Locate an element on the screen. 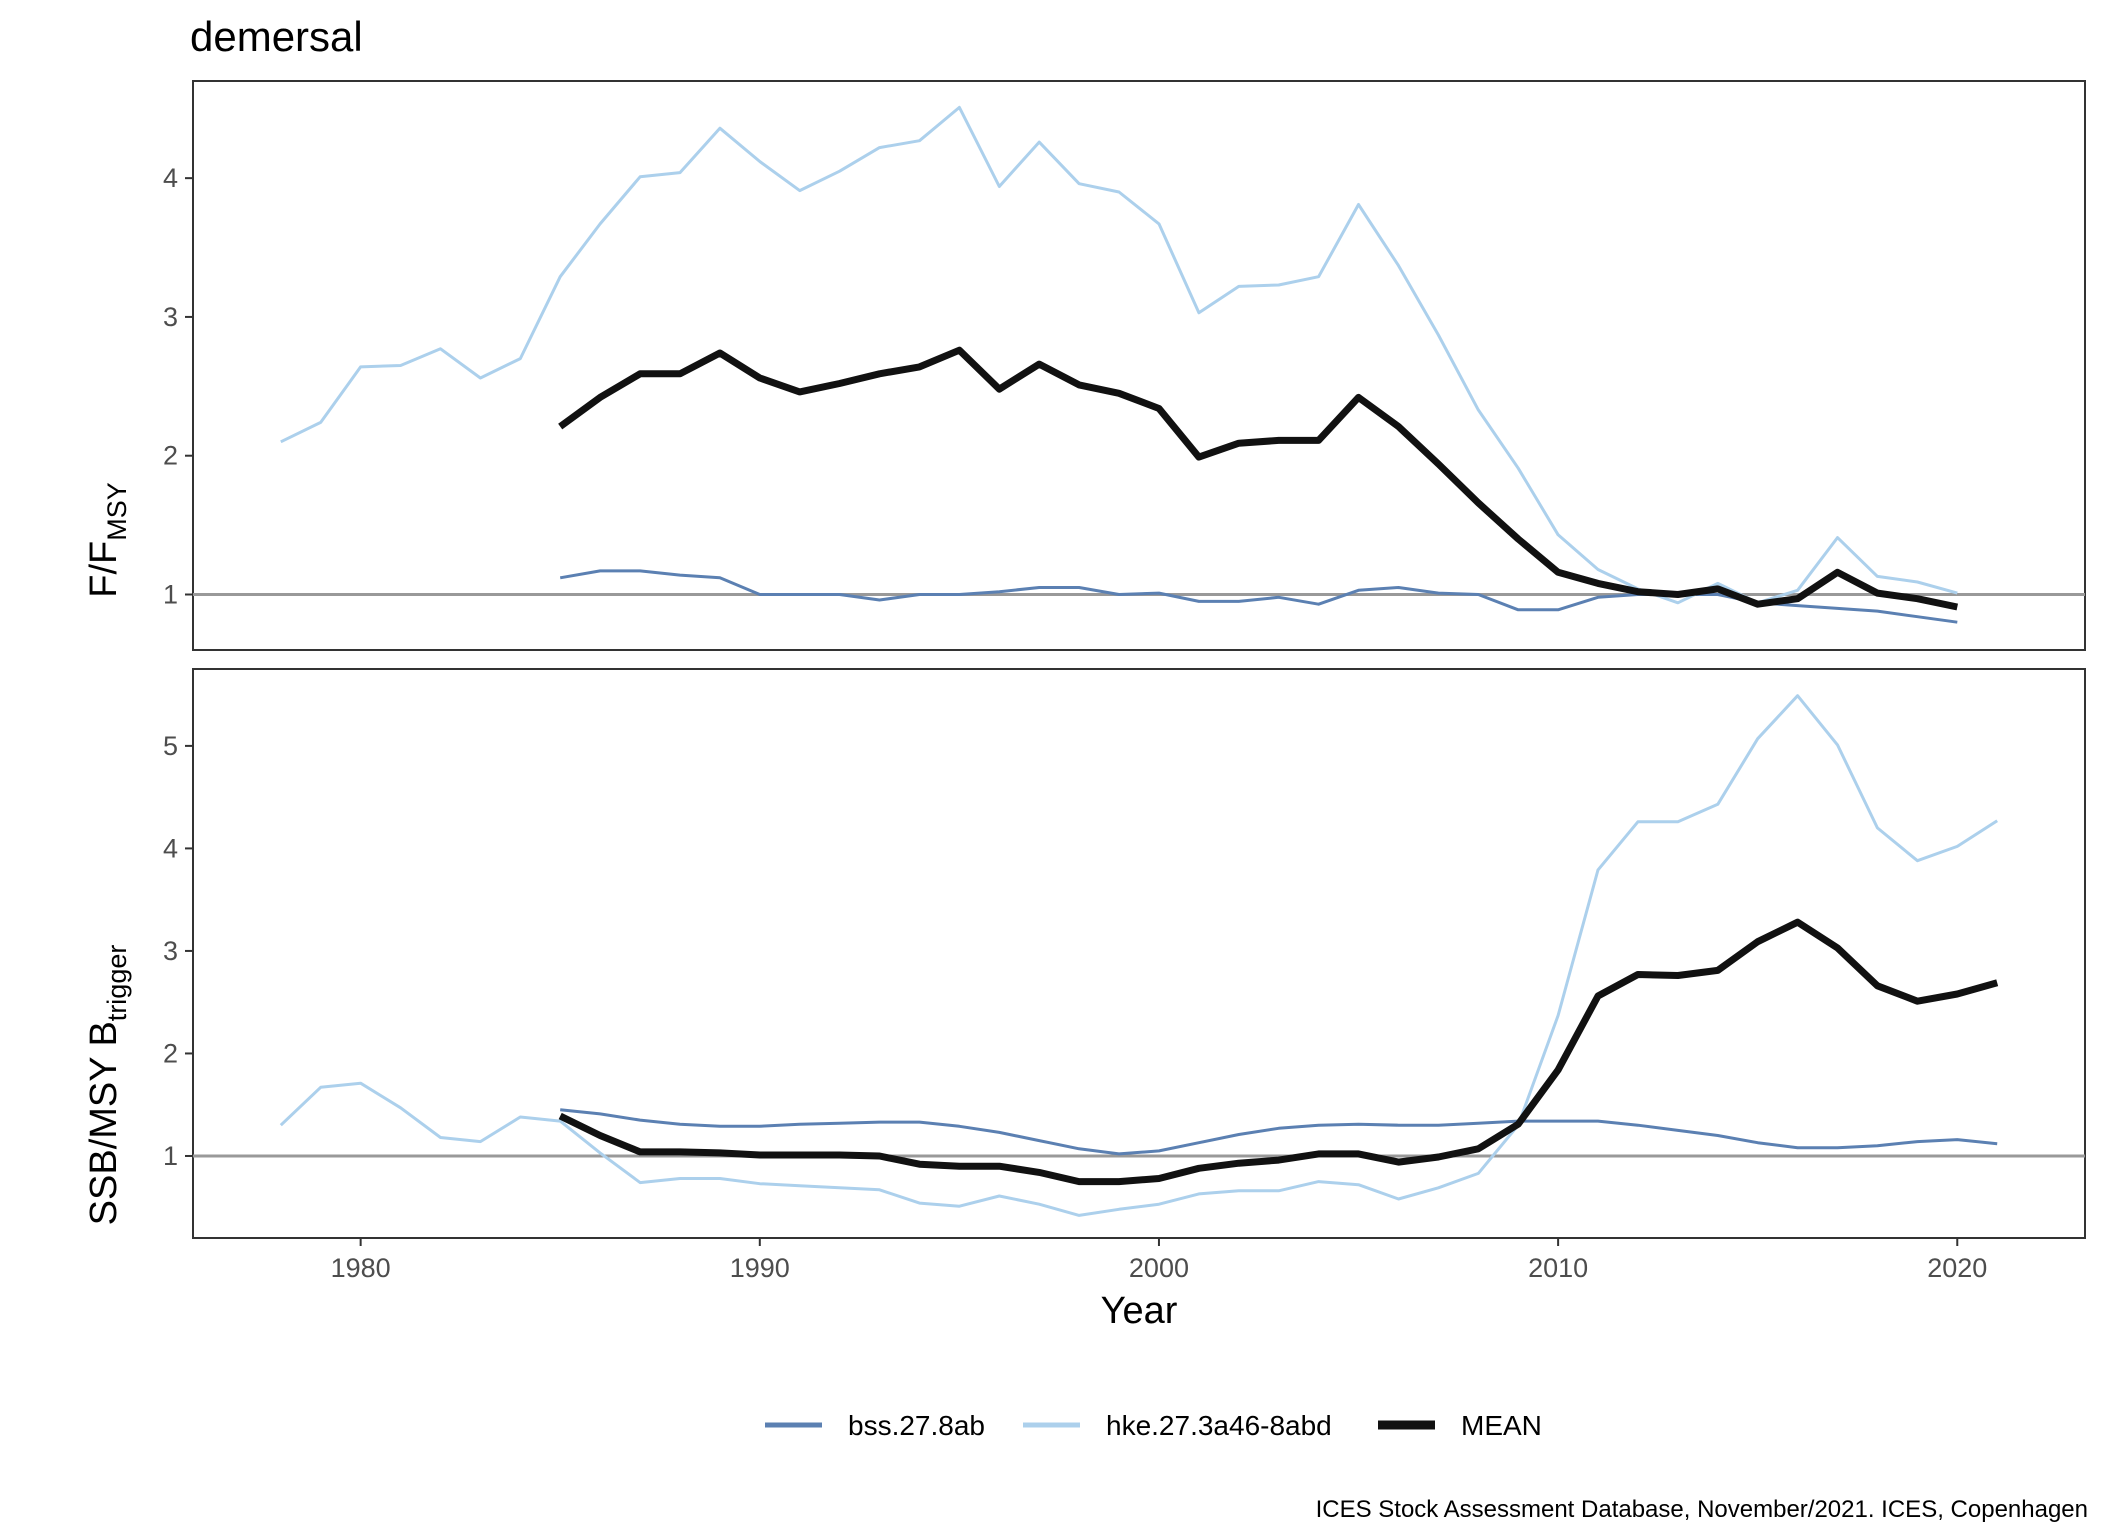 The width and height of the screenshot is (2102, 1540). legend-item-hke: hke.27.3a46-8abd is located at coordinates (1177, 1425).